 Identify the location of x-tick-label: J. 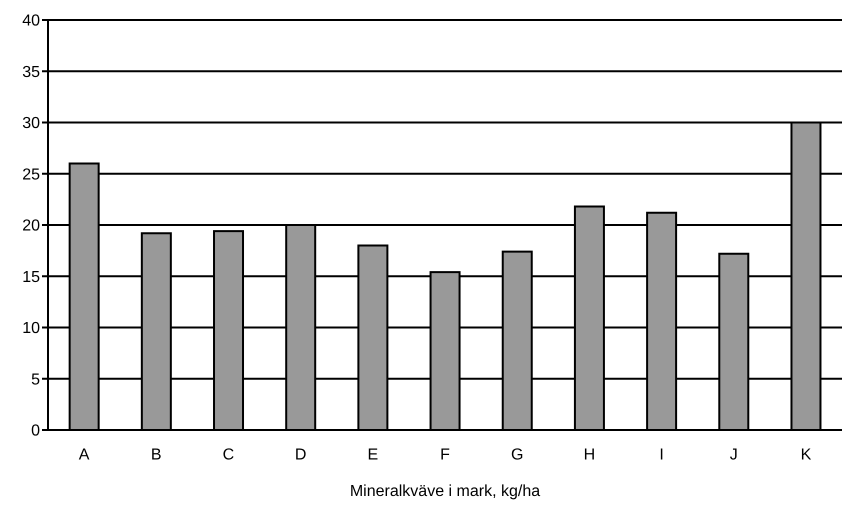
(734, 455).